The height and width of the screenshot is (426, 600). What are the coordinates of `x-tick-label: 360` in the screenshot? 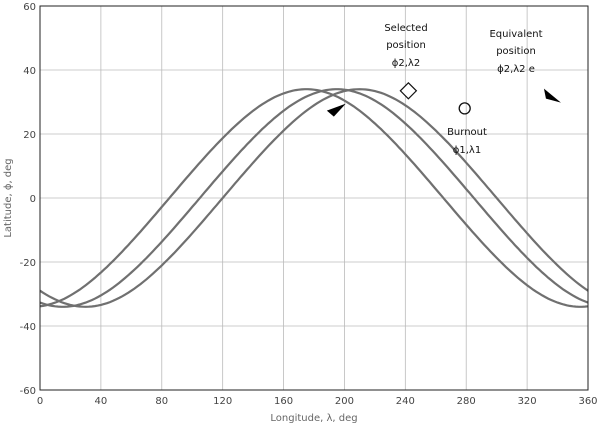 It's located at (587, 401).